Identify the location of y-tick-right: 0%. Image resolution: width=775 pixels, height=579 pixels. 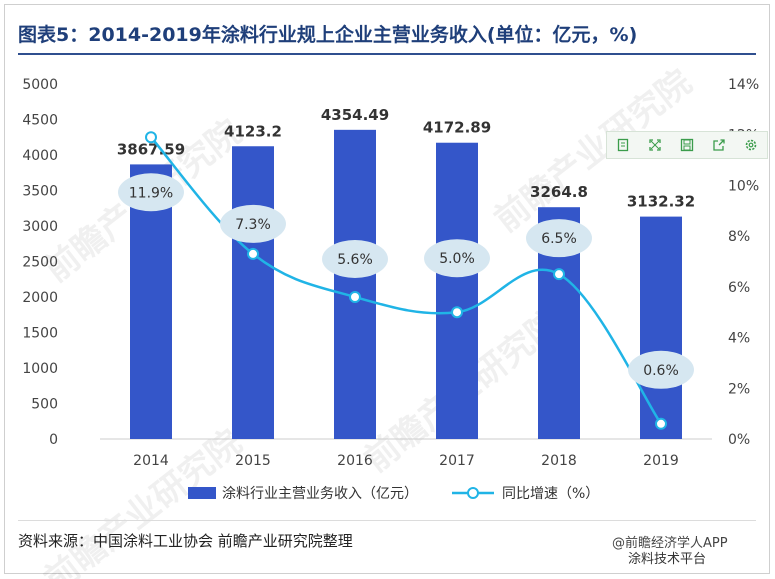
(739, 440).